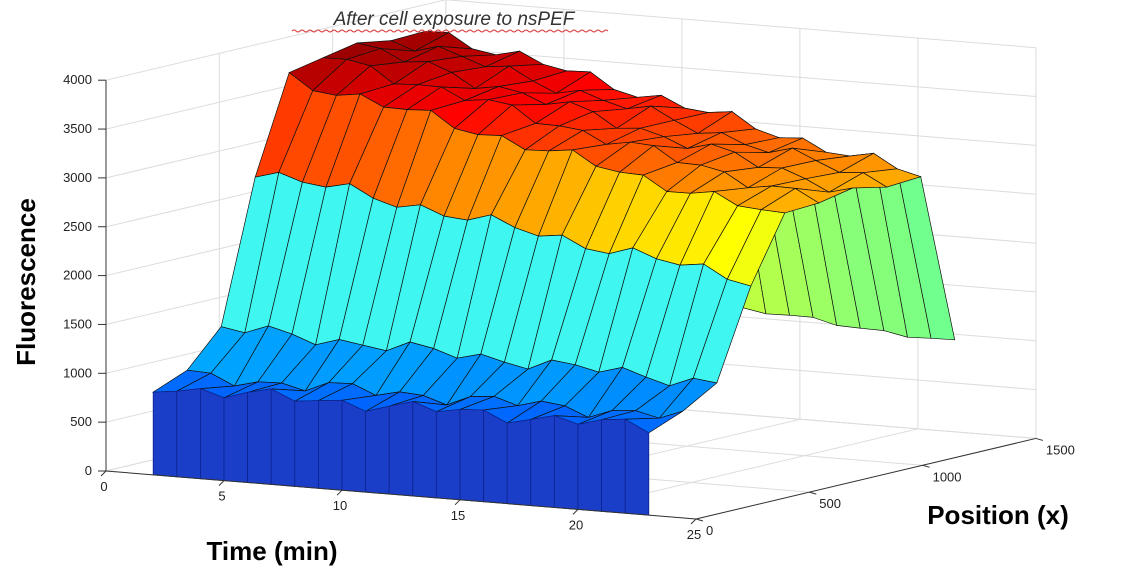 The width and height of the screenshot is (1128, 576). I want to click on title-underline, so click(450, 31).